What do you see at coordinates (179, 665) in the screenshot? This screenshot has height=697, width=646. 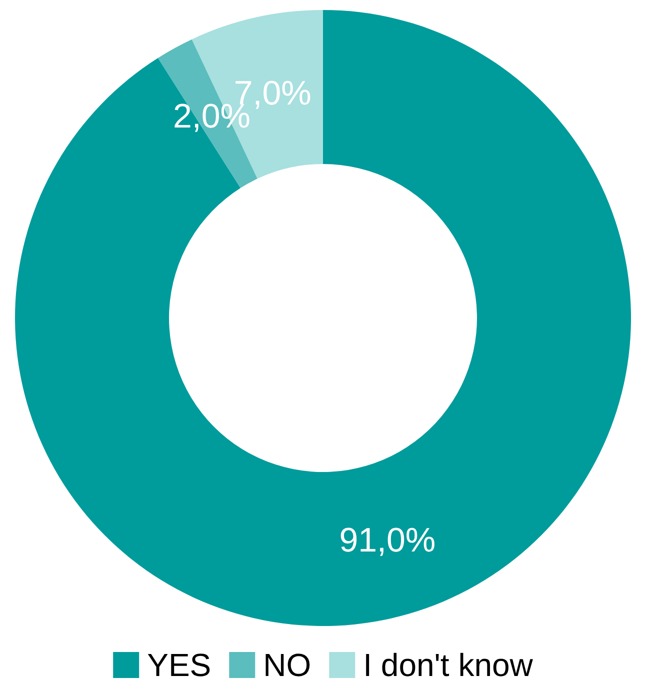 I see `legend-label: YES` at bounding box center [179, 665].